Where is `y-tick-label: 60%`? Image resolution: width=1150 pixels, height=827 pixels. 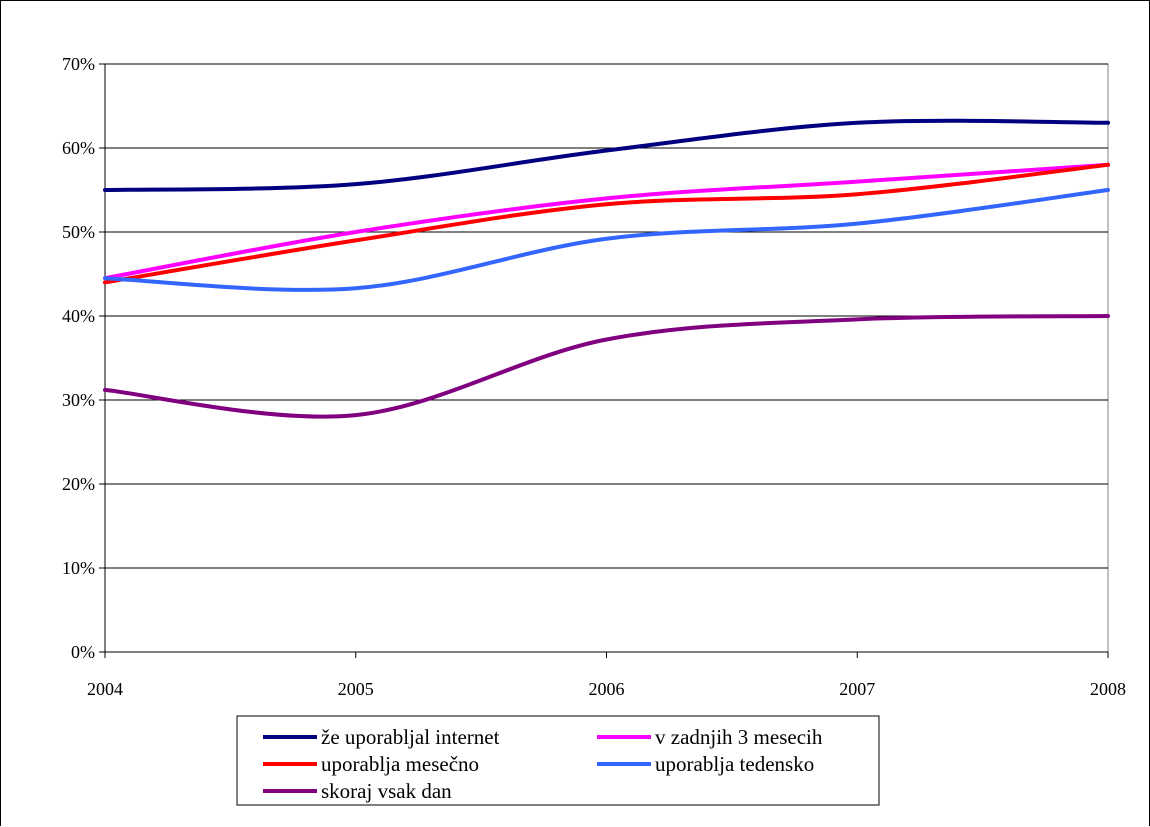 y-tick-label: 60% is located at coordinates (78, 148).